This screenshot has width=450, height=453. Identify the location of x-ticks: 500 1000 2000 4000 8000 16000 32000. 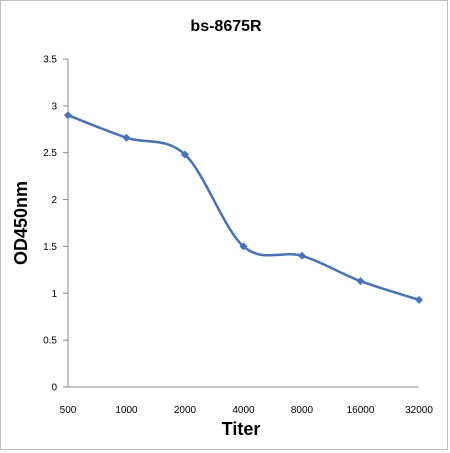
(247, 410).